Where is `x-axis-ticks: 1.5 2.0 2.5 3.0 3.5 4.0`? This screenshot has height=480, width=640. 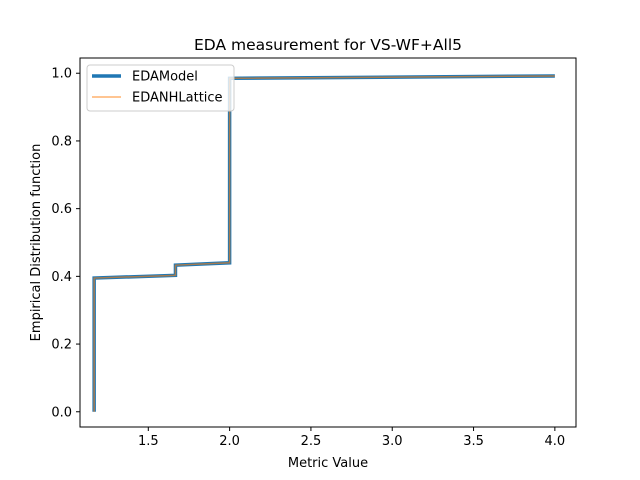 x-axis-ticks: 1.5 2.0 2.5 3.0 3.5 4.0 is located at coordinates (351, 438).